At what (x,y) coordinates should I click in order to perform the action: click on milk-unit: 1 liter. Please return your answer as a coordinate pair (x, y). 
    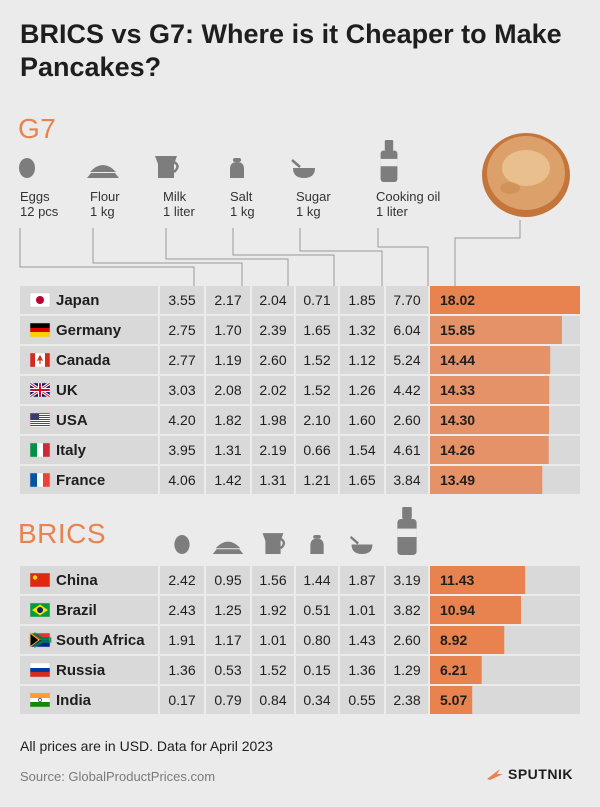
    Looking at the image, I should click on (179, 211).